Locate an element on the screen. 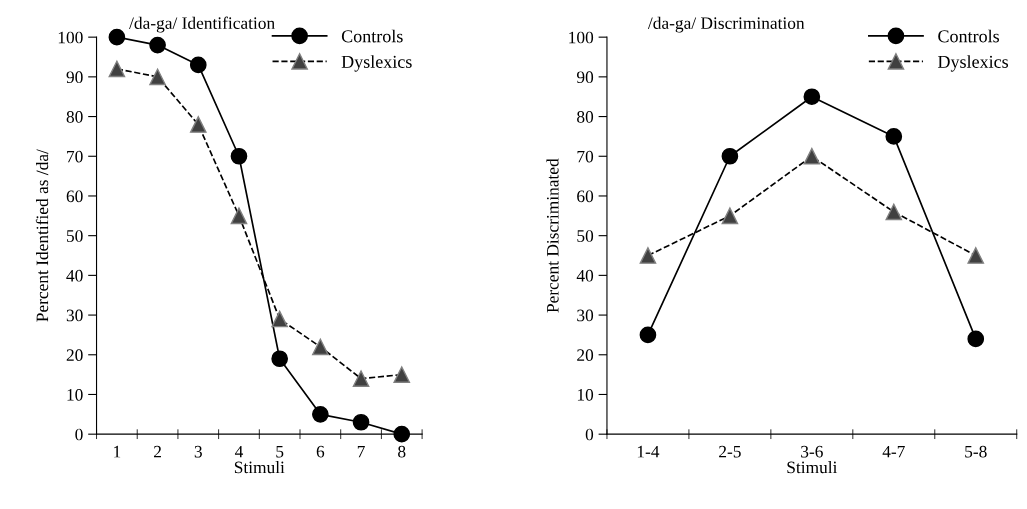 This screenshot has width=1027, height=509. chart-title: /da-ga/ Identification is located at coordinates (202, 24).